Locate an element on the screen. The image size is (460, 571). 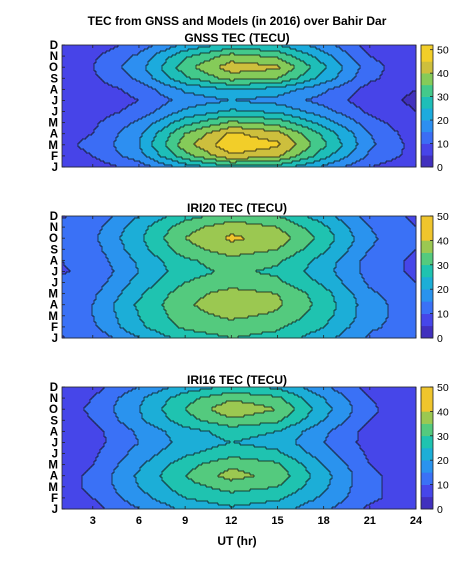
x-tick-label: 15 is located at coordinates (277, 521).